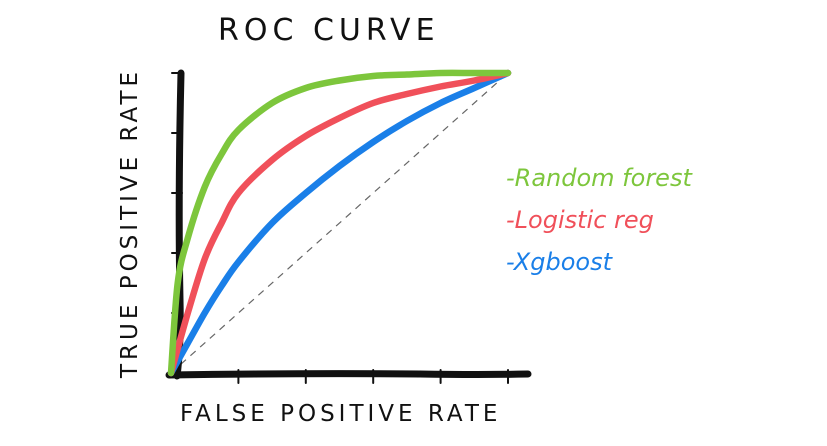 The image size is (827, 446). I want to click on legend-entry-logistic-reg: -Logistic reg, so click(580, 220).